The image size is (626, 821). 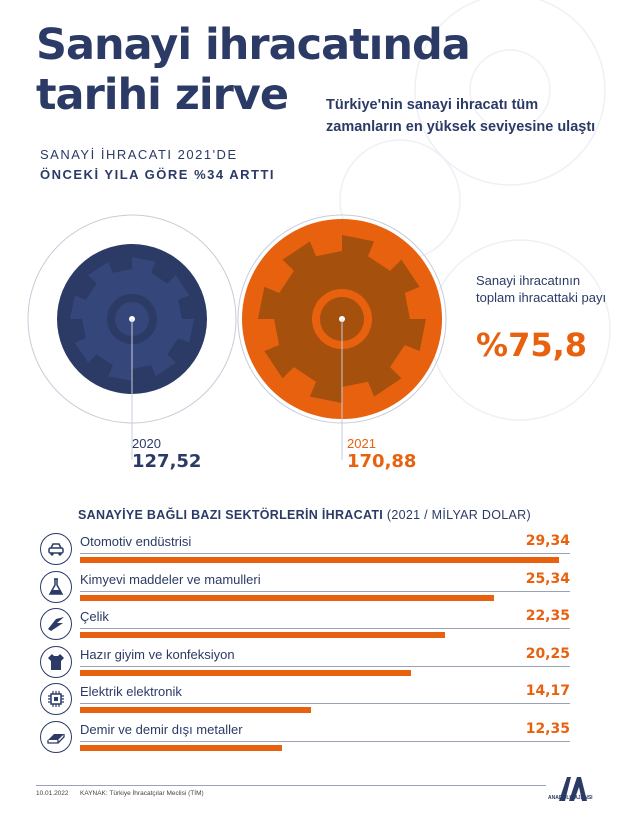 I want to click on page-title: Sanayi ihracatında tarihi zirve, so click(x=253, y=70).